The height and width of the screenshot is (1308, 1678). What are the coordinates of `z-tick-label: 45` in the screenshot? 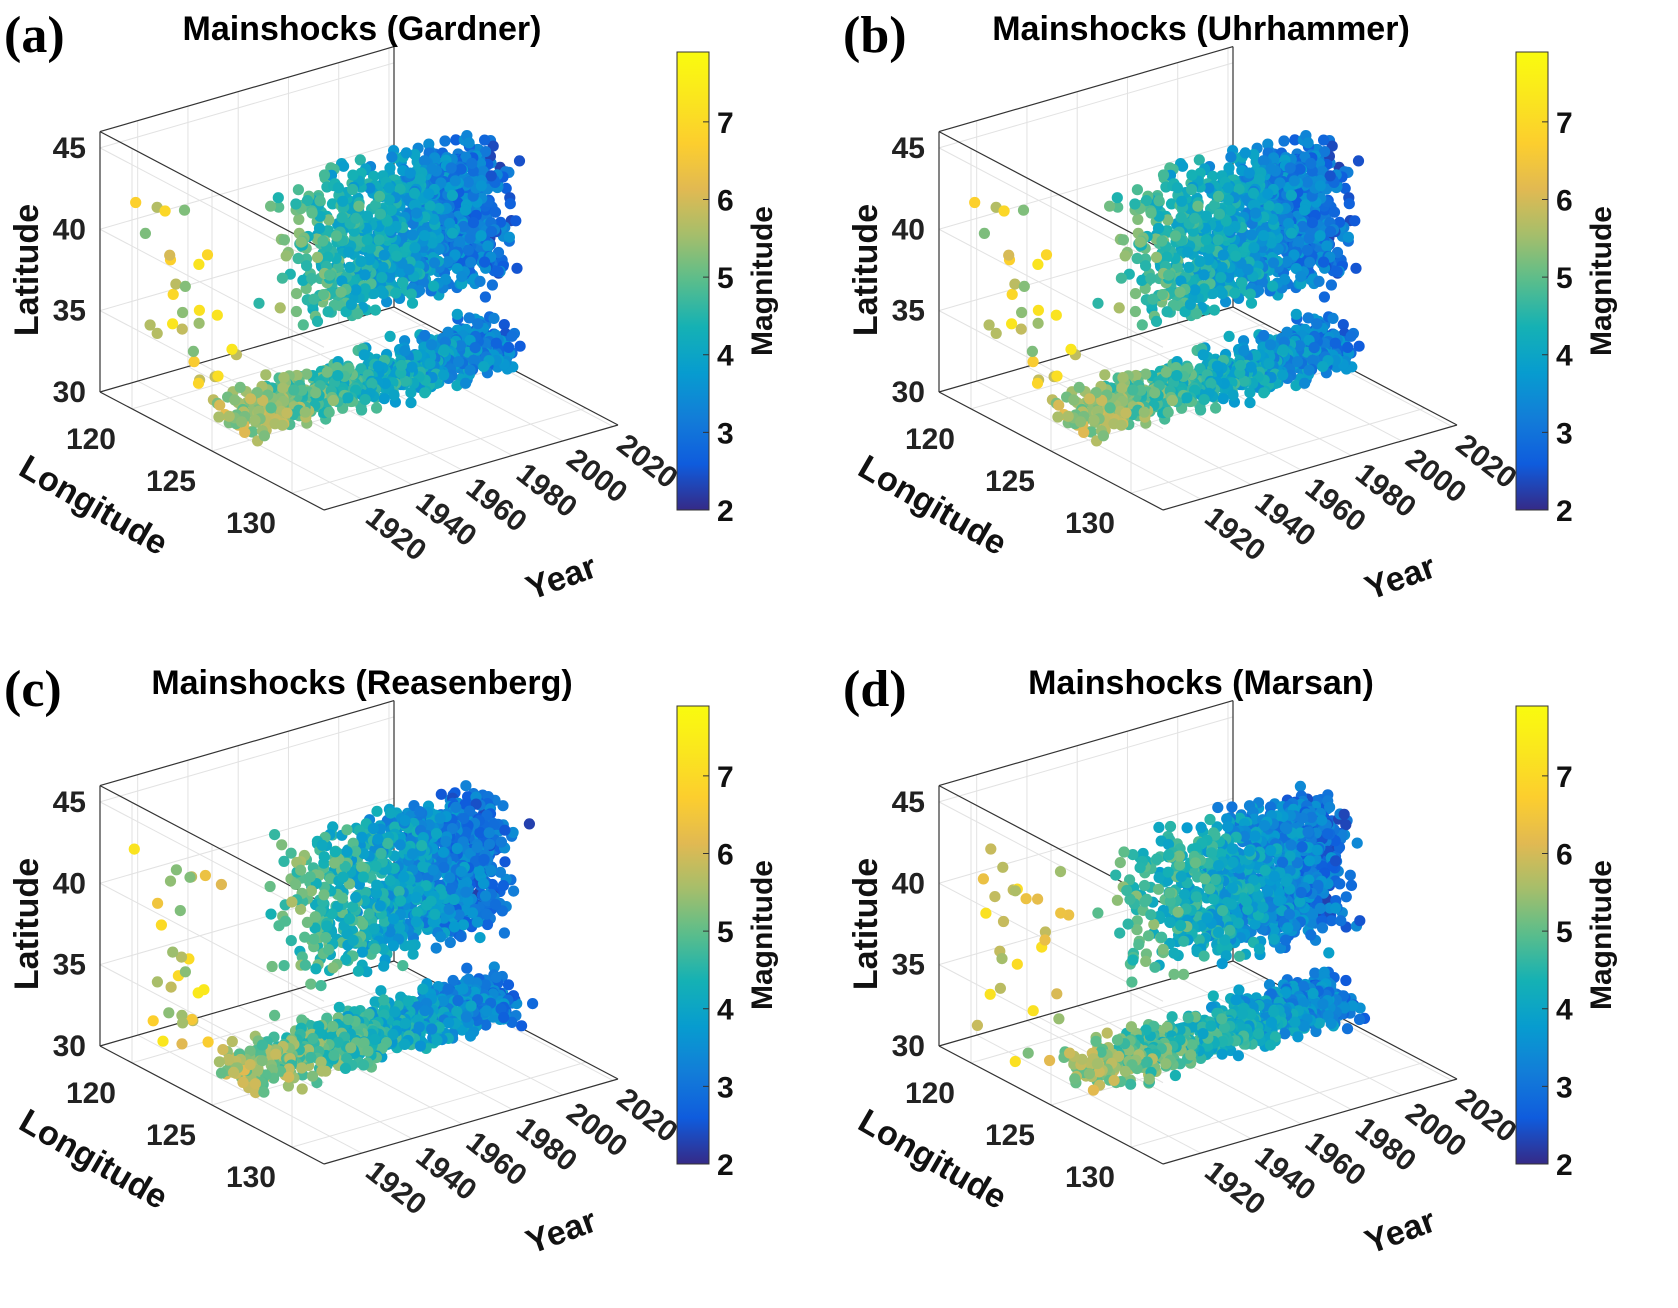 It's located at (69, 148).